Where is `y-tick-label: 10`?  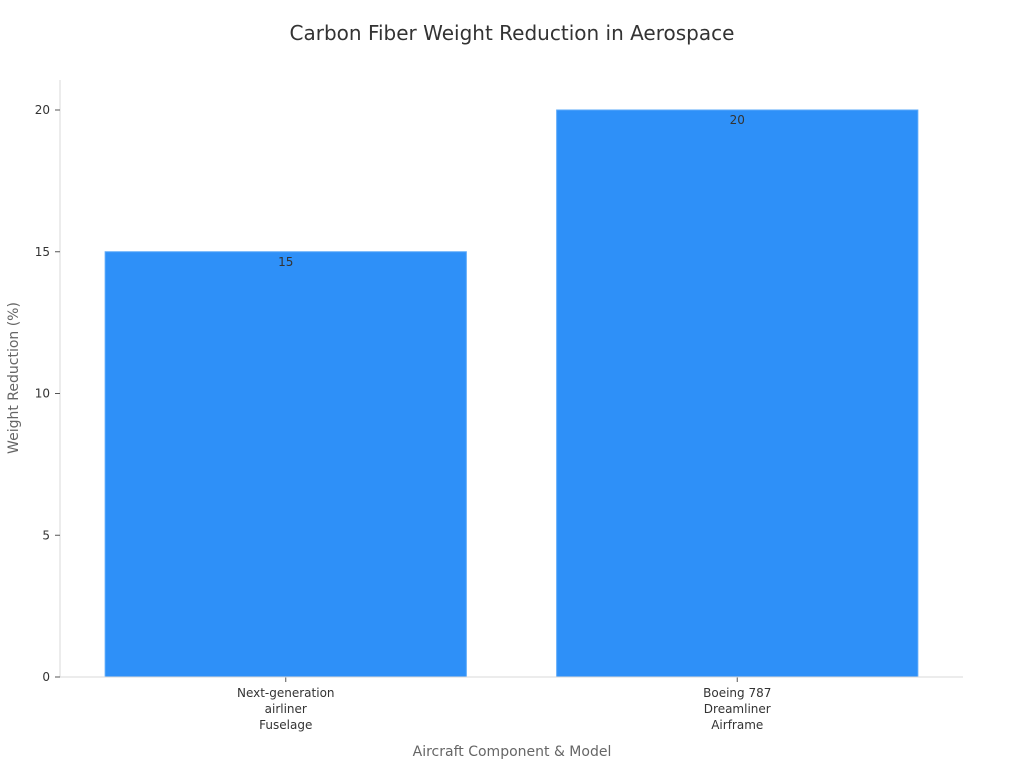
y-tick-label: 10 is located at coordinates (42, 394).